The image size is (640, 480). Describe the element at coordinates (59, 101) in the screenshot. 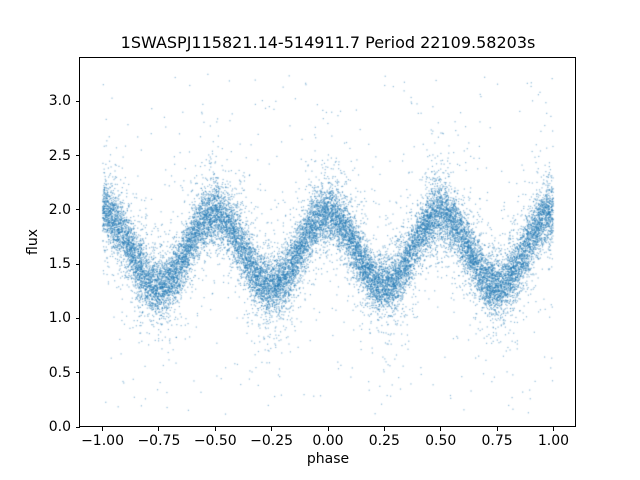

I see `y-tick-label: 3.0` at that location.